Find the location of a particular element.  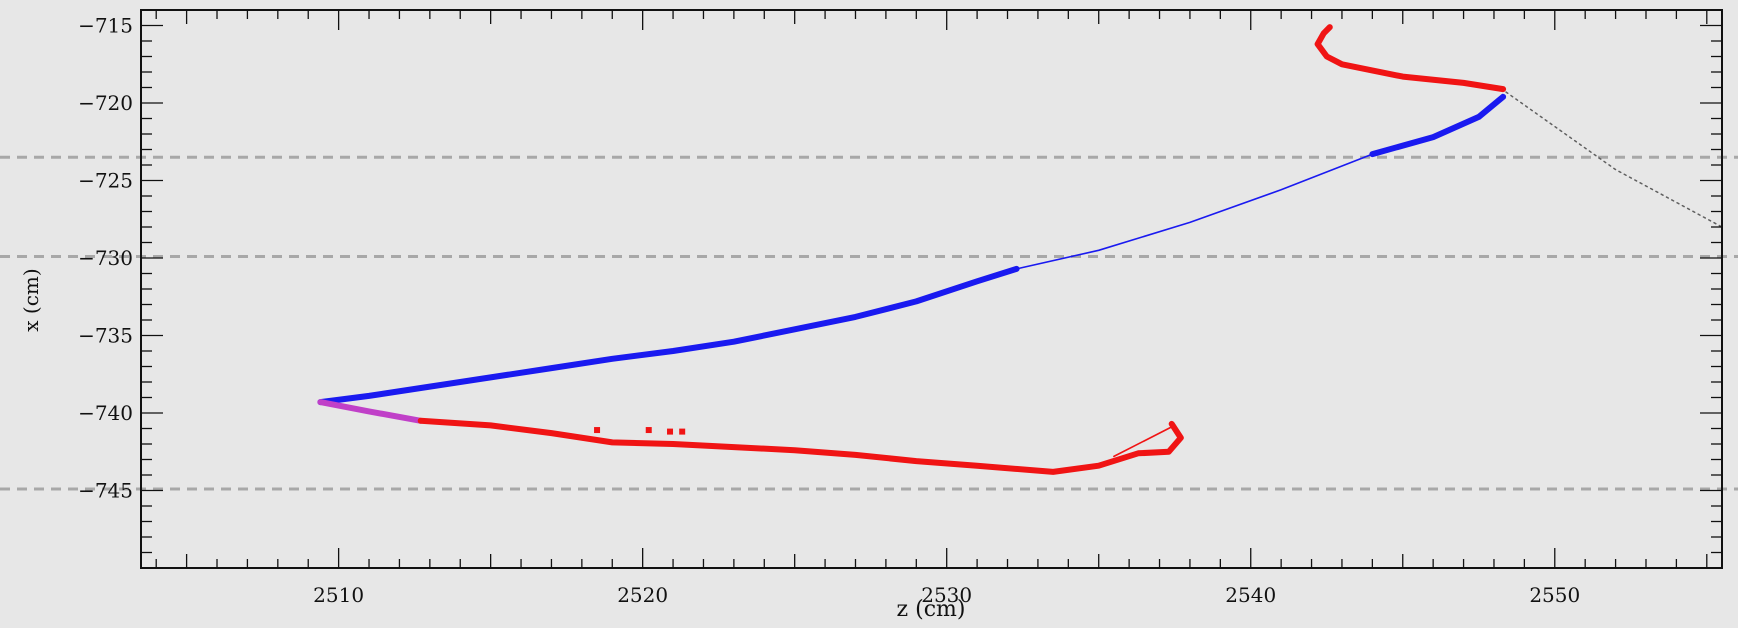

y-tick-label: −725 is located at coordinates (105, 181).